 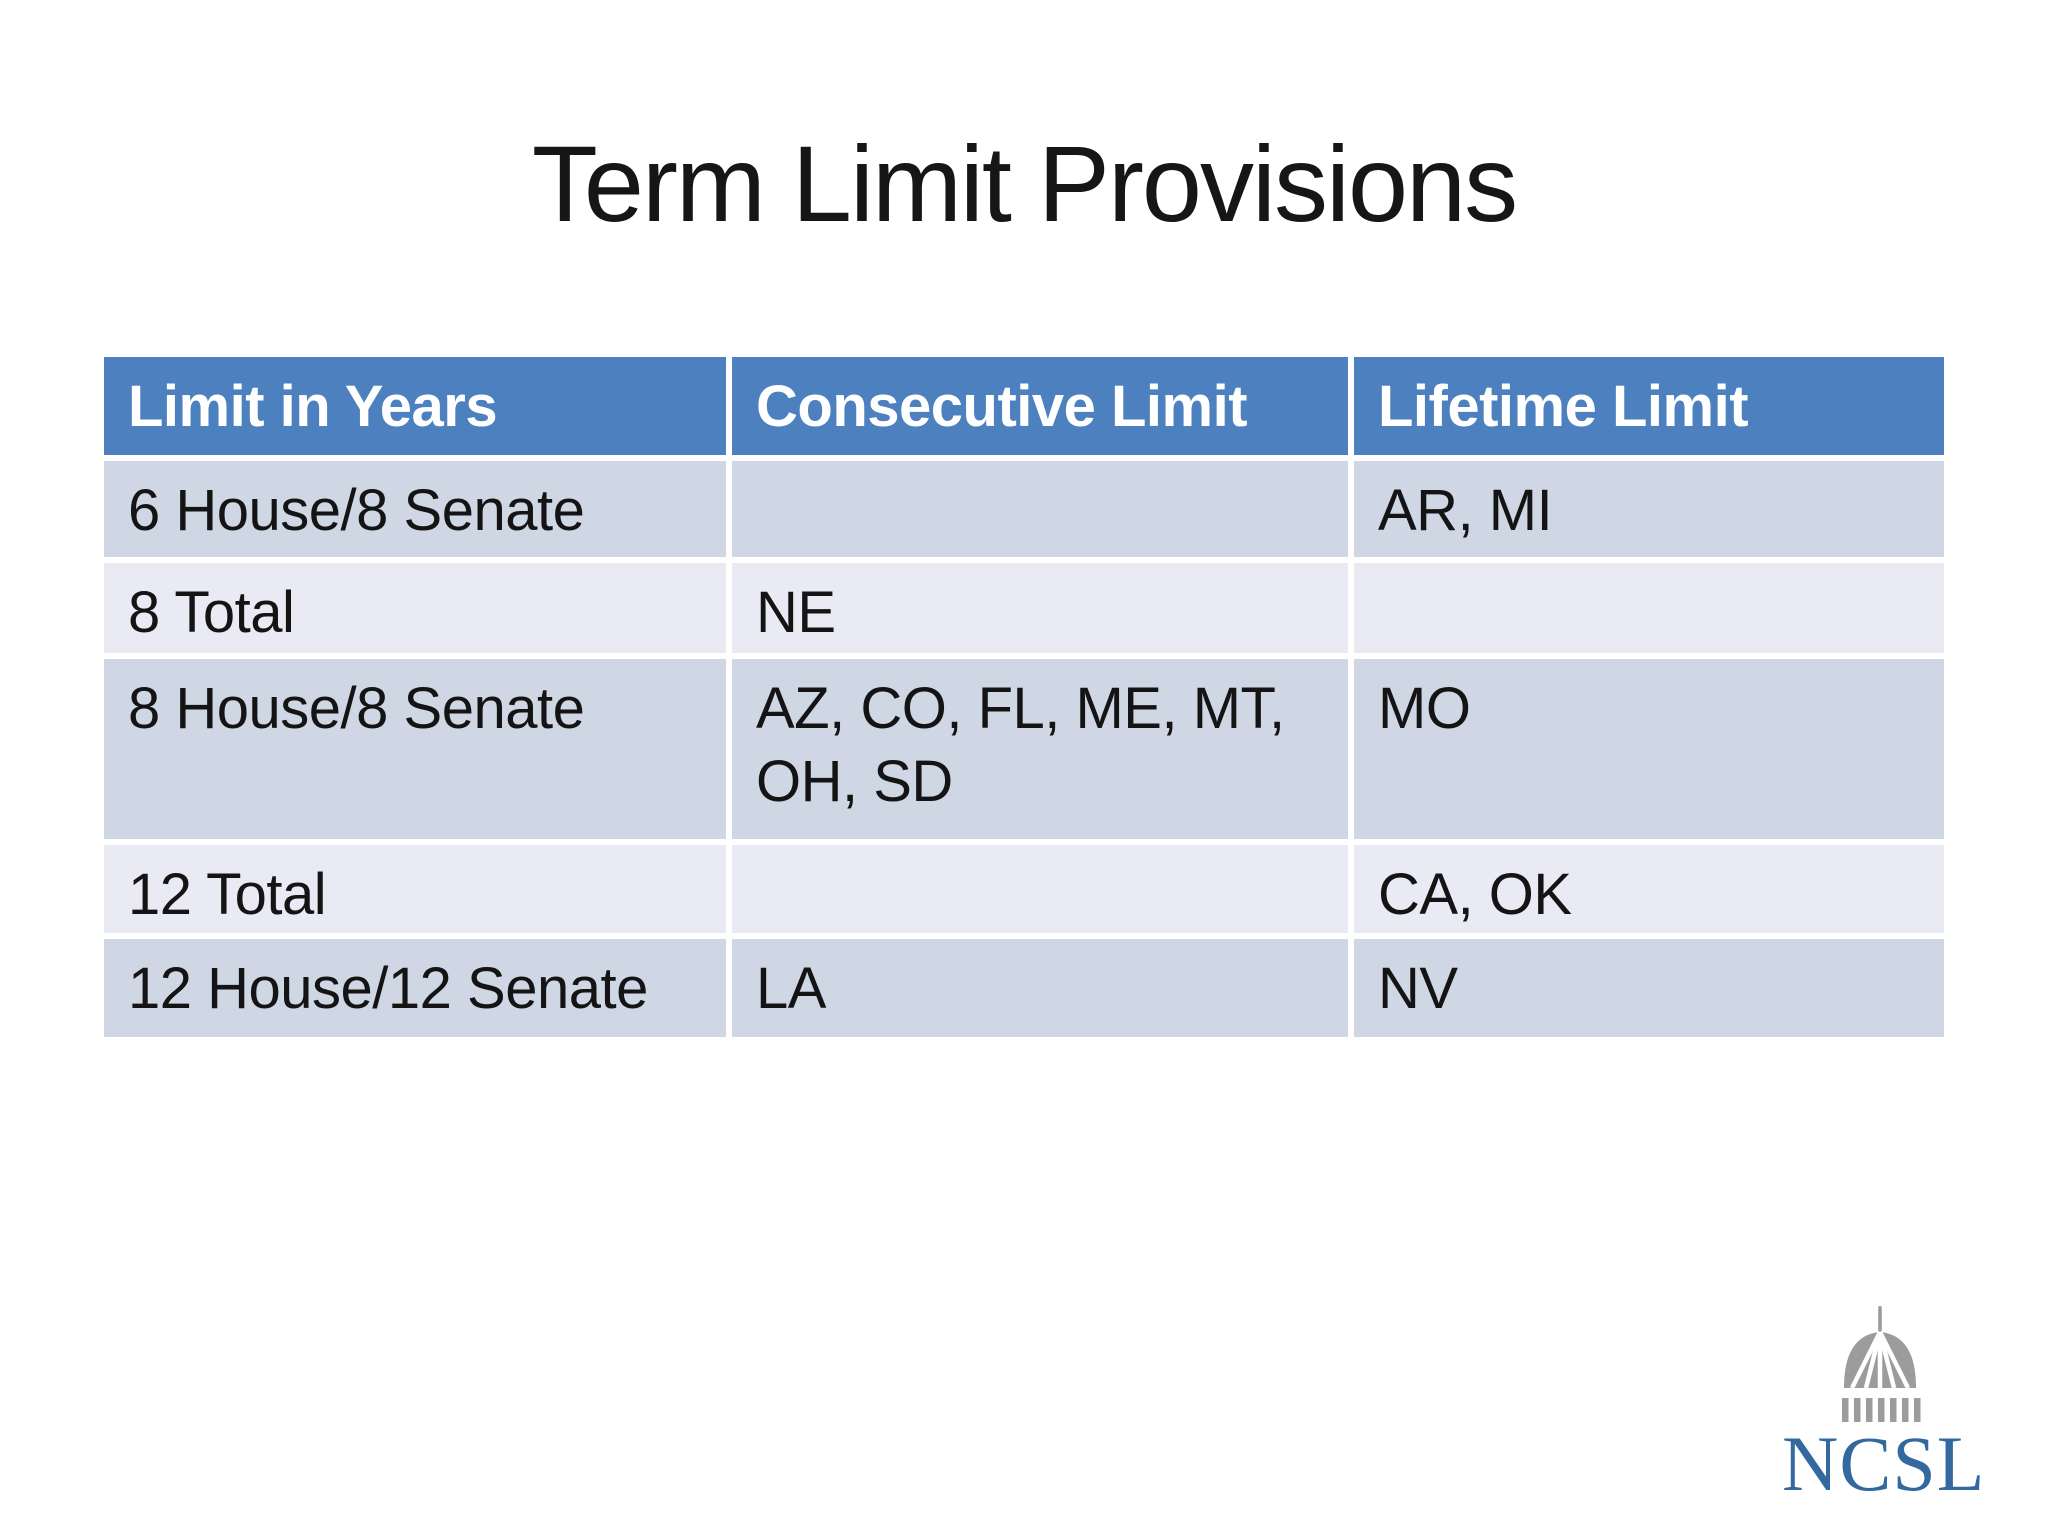 What do you see at coordinates (415, 889) in the screenshot?
I see `table-cell-limit: 12 Total` at bounding box center [415, 889].